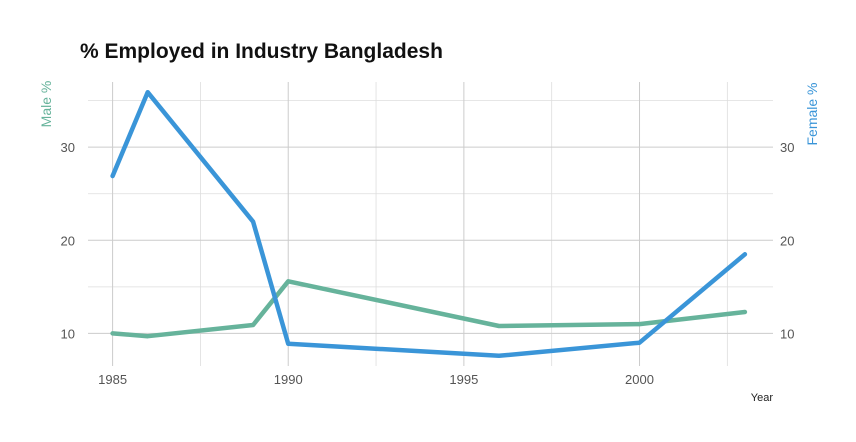 Image resolution: width=856 pixels, height=442 pixels. I want to click on y-tick-label-left: 20, so click(68, 240).